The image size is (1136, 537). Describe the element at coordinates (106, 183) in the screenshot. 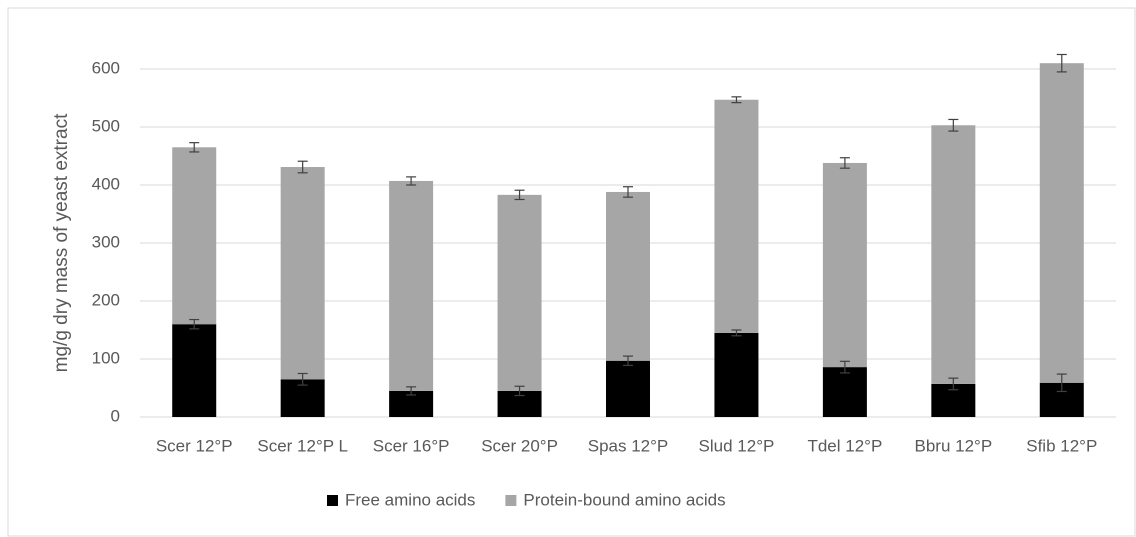

I see `y-tick-label: 400` at that location.